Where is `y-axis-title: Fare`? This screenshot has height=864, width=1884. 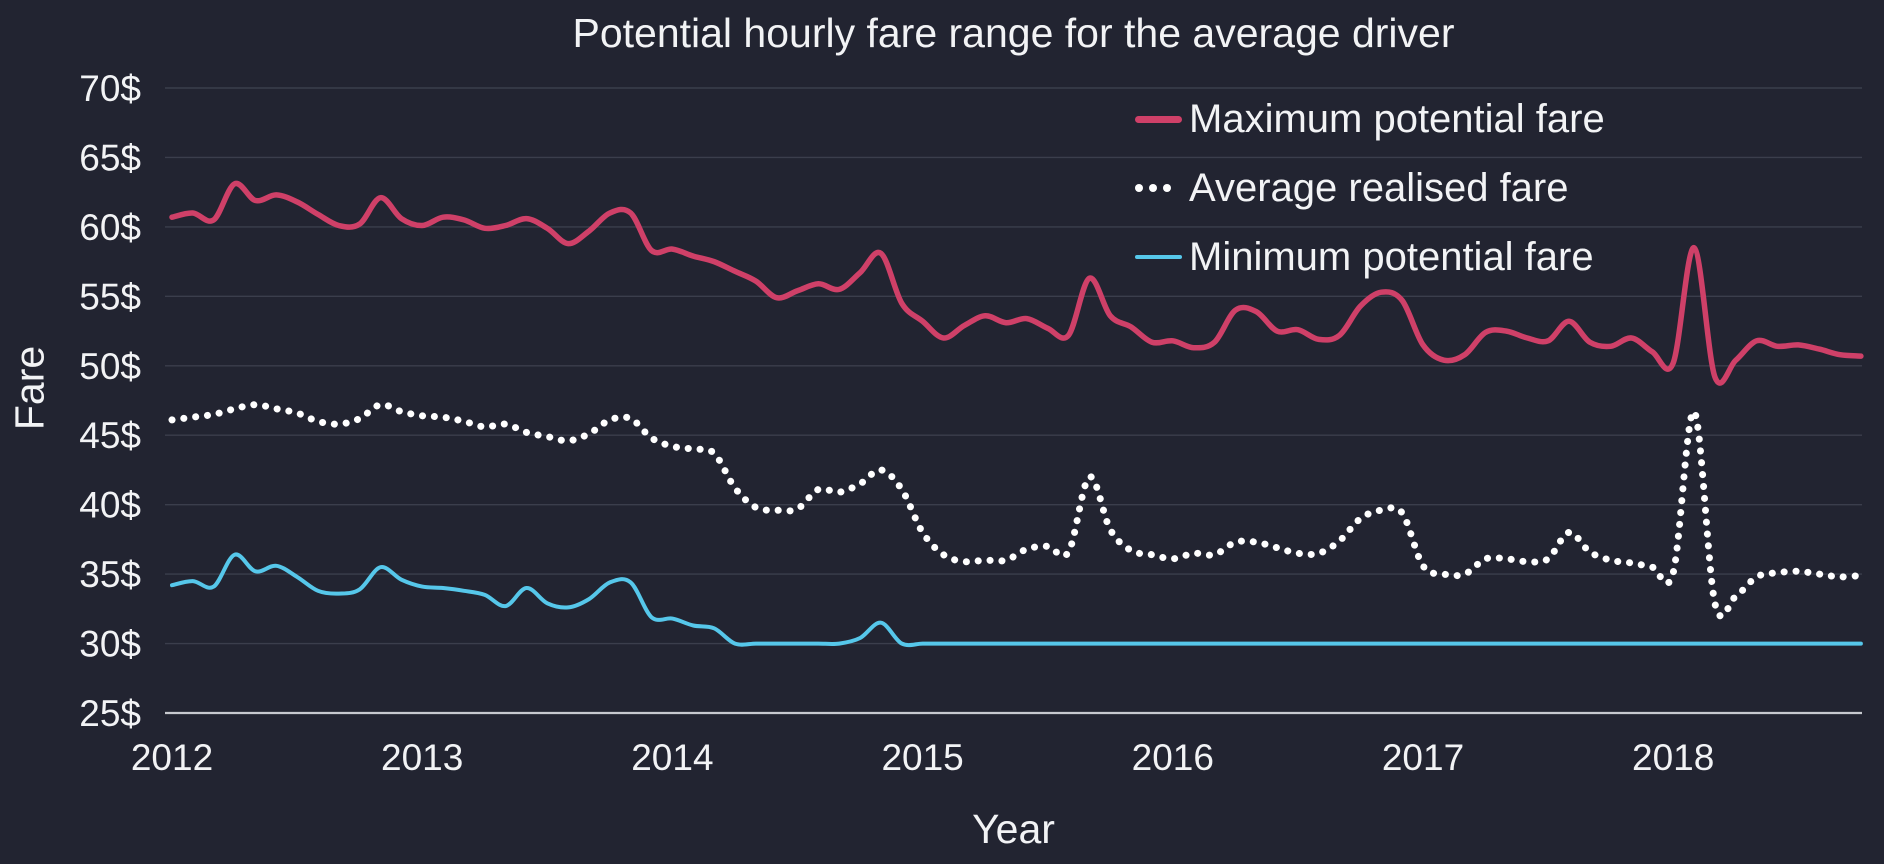
y-axis-title: Fare is located at coordinates (29, 388).